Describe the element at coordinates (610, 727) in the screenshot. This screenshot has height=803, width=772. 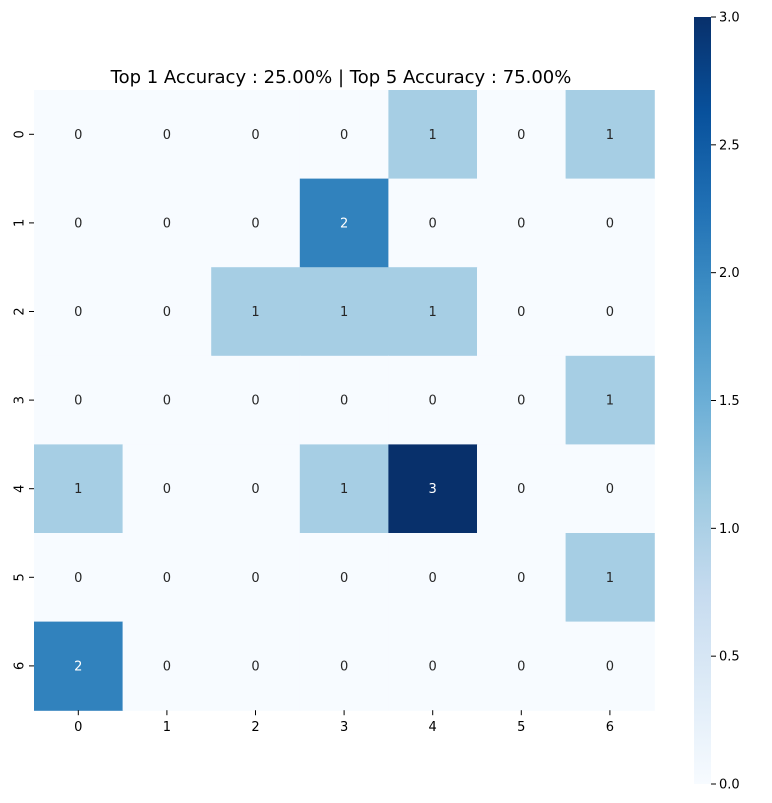
I see `x-tick-label: 6` at that location.